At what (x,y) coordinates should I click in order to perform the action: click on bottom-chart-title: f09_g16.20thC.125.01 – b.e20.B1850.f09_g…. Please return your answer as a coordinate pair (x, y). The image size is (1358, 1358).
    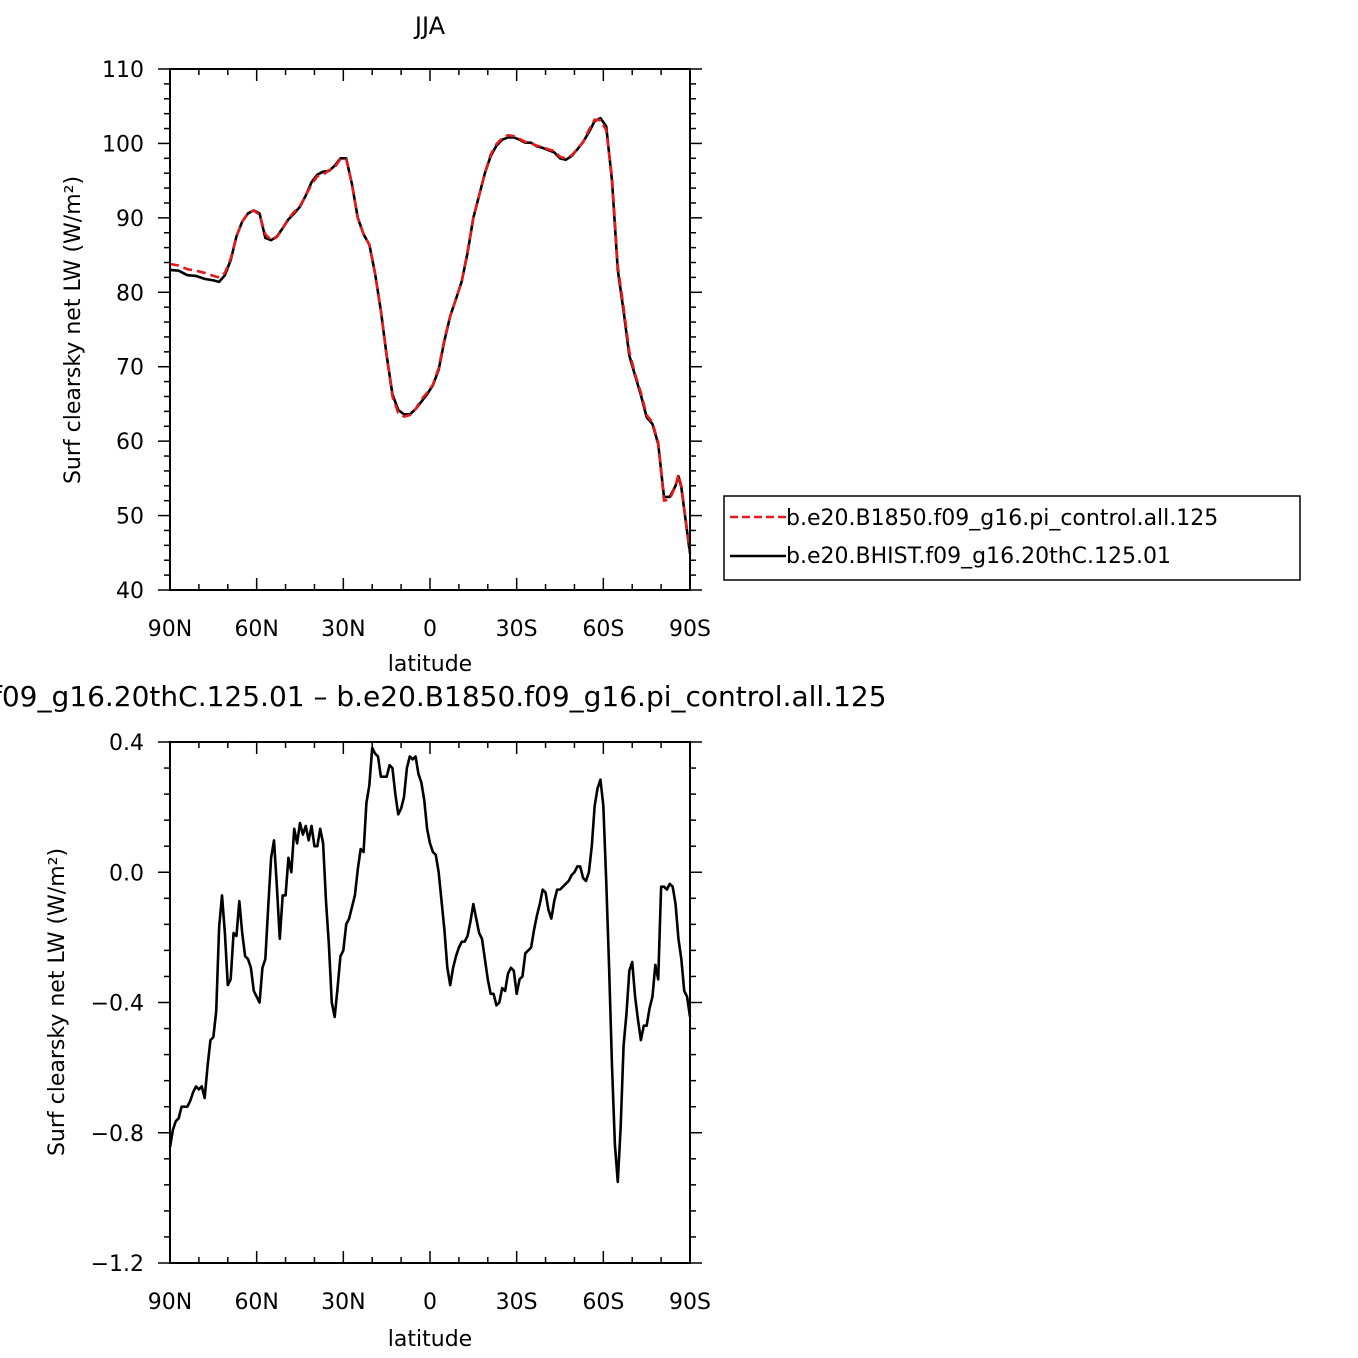
    Looking at the image, I should click on (443, 696).